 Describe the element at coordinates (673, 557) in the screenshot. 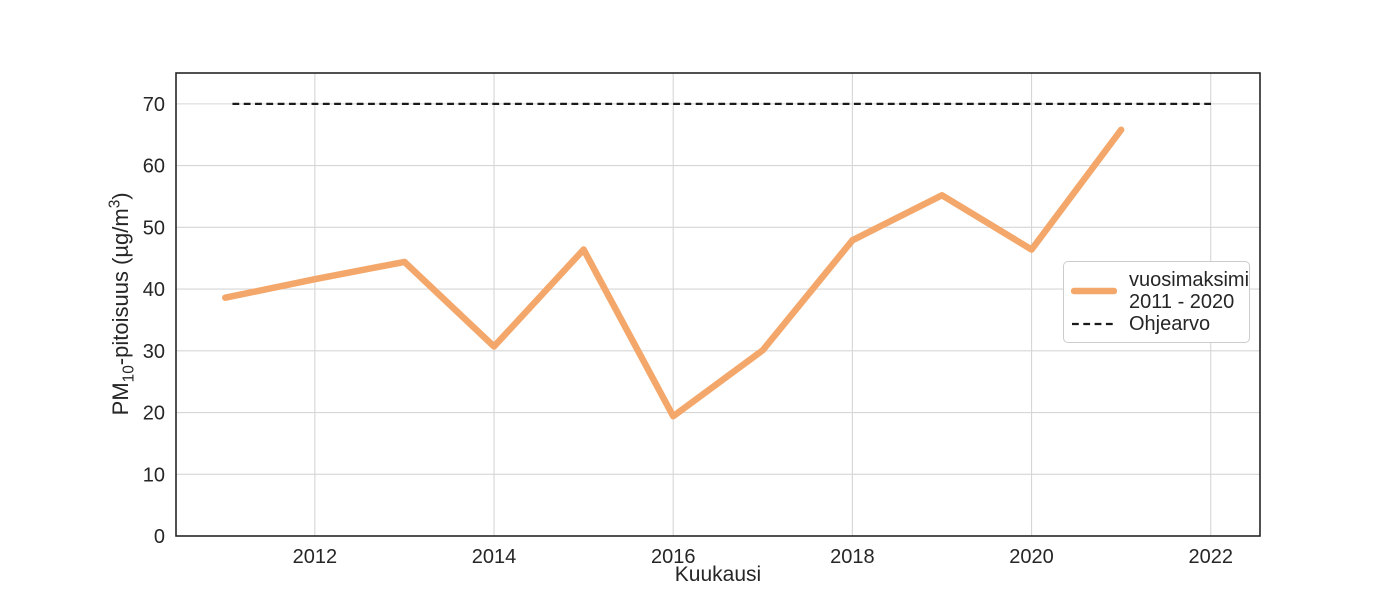

I see `x-tick-label: 2016` at that location.